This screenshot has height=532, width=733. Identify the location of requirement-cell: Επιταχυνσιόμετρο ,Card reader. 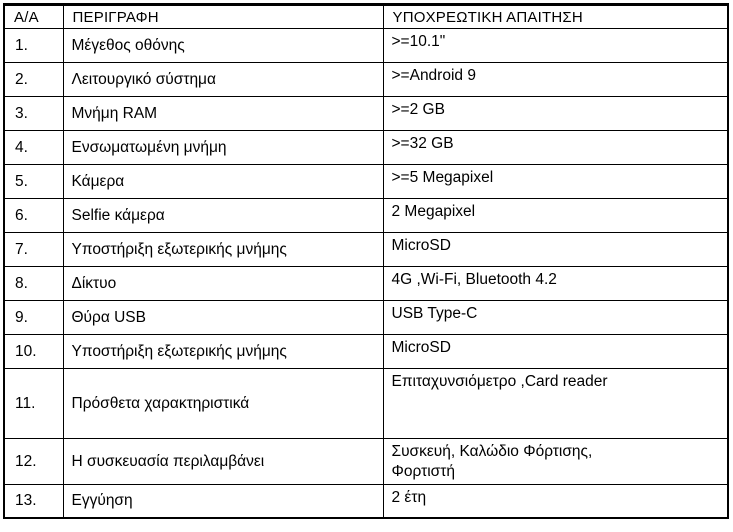
(555, 403).